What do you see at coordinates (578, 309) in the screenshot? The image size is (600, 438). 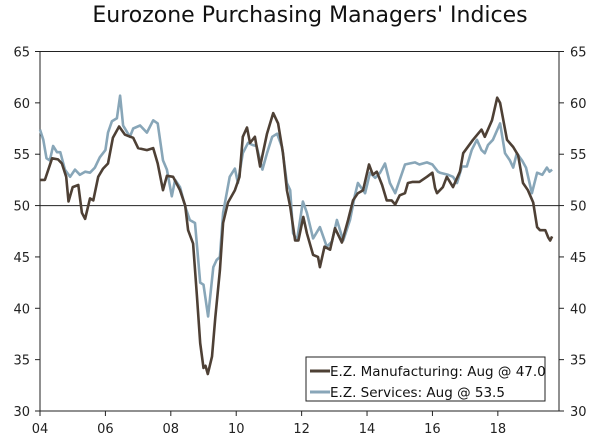 I see `y-tick-label-right: 40` at bounding box center [578, 309].